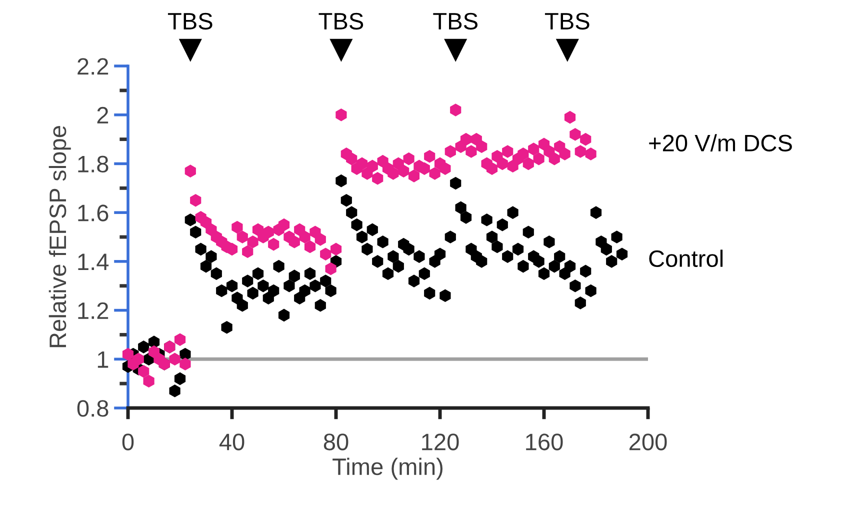 The width and height of the screenshot is (850, 509). Describe the element at coordinates (648, 442) in the screenshot. I see `x-tick-label: 200` at that location.